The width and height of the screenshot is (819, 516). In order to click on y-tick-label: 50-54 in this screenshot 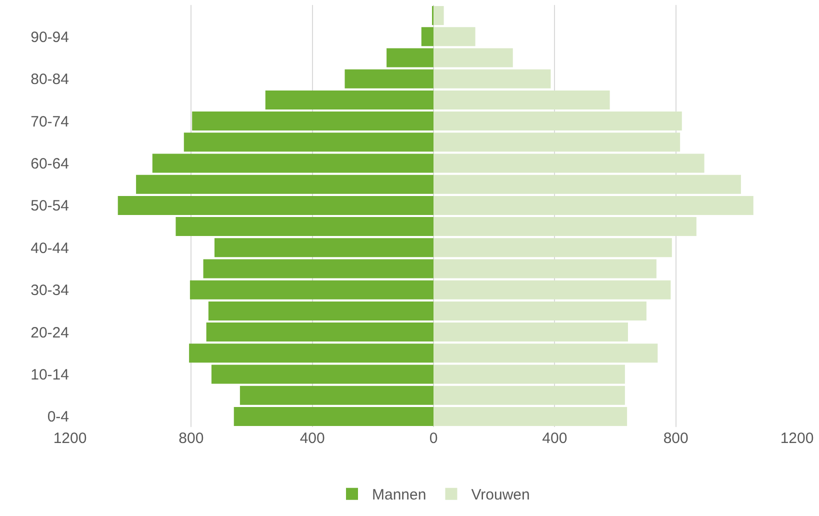, I will do `click(49, 206)`.